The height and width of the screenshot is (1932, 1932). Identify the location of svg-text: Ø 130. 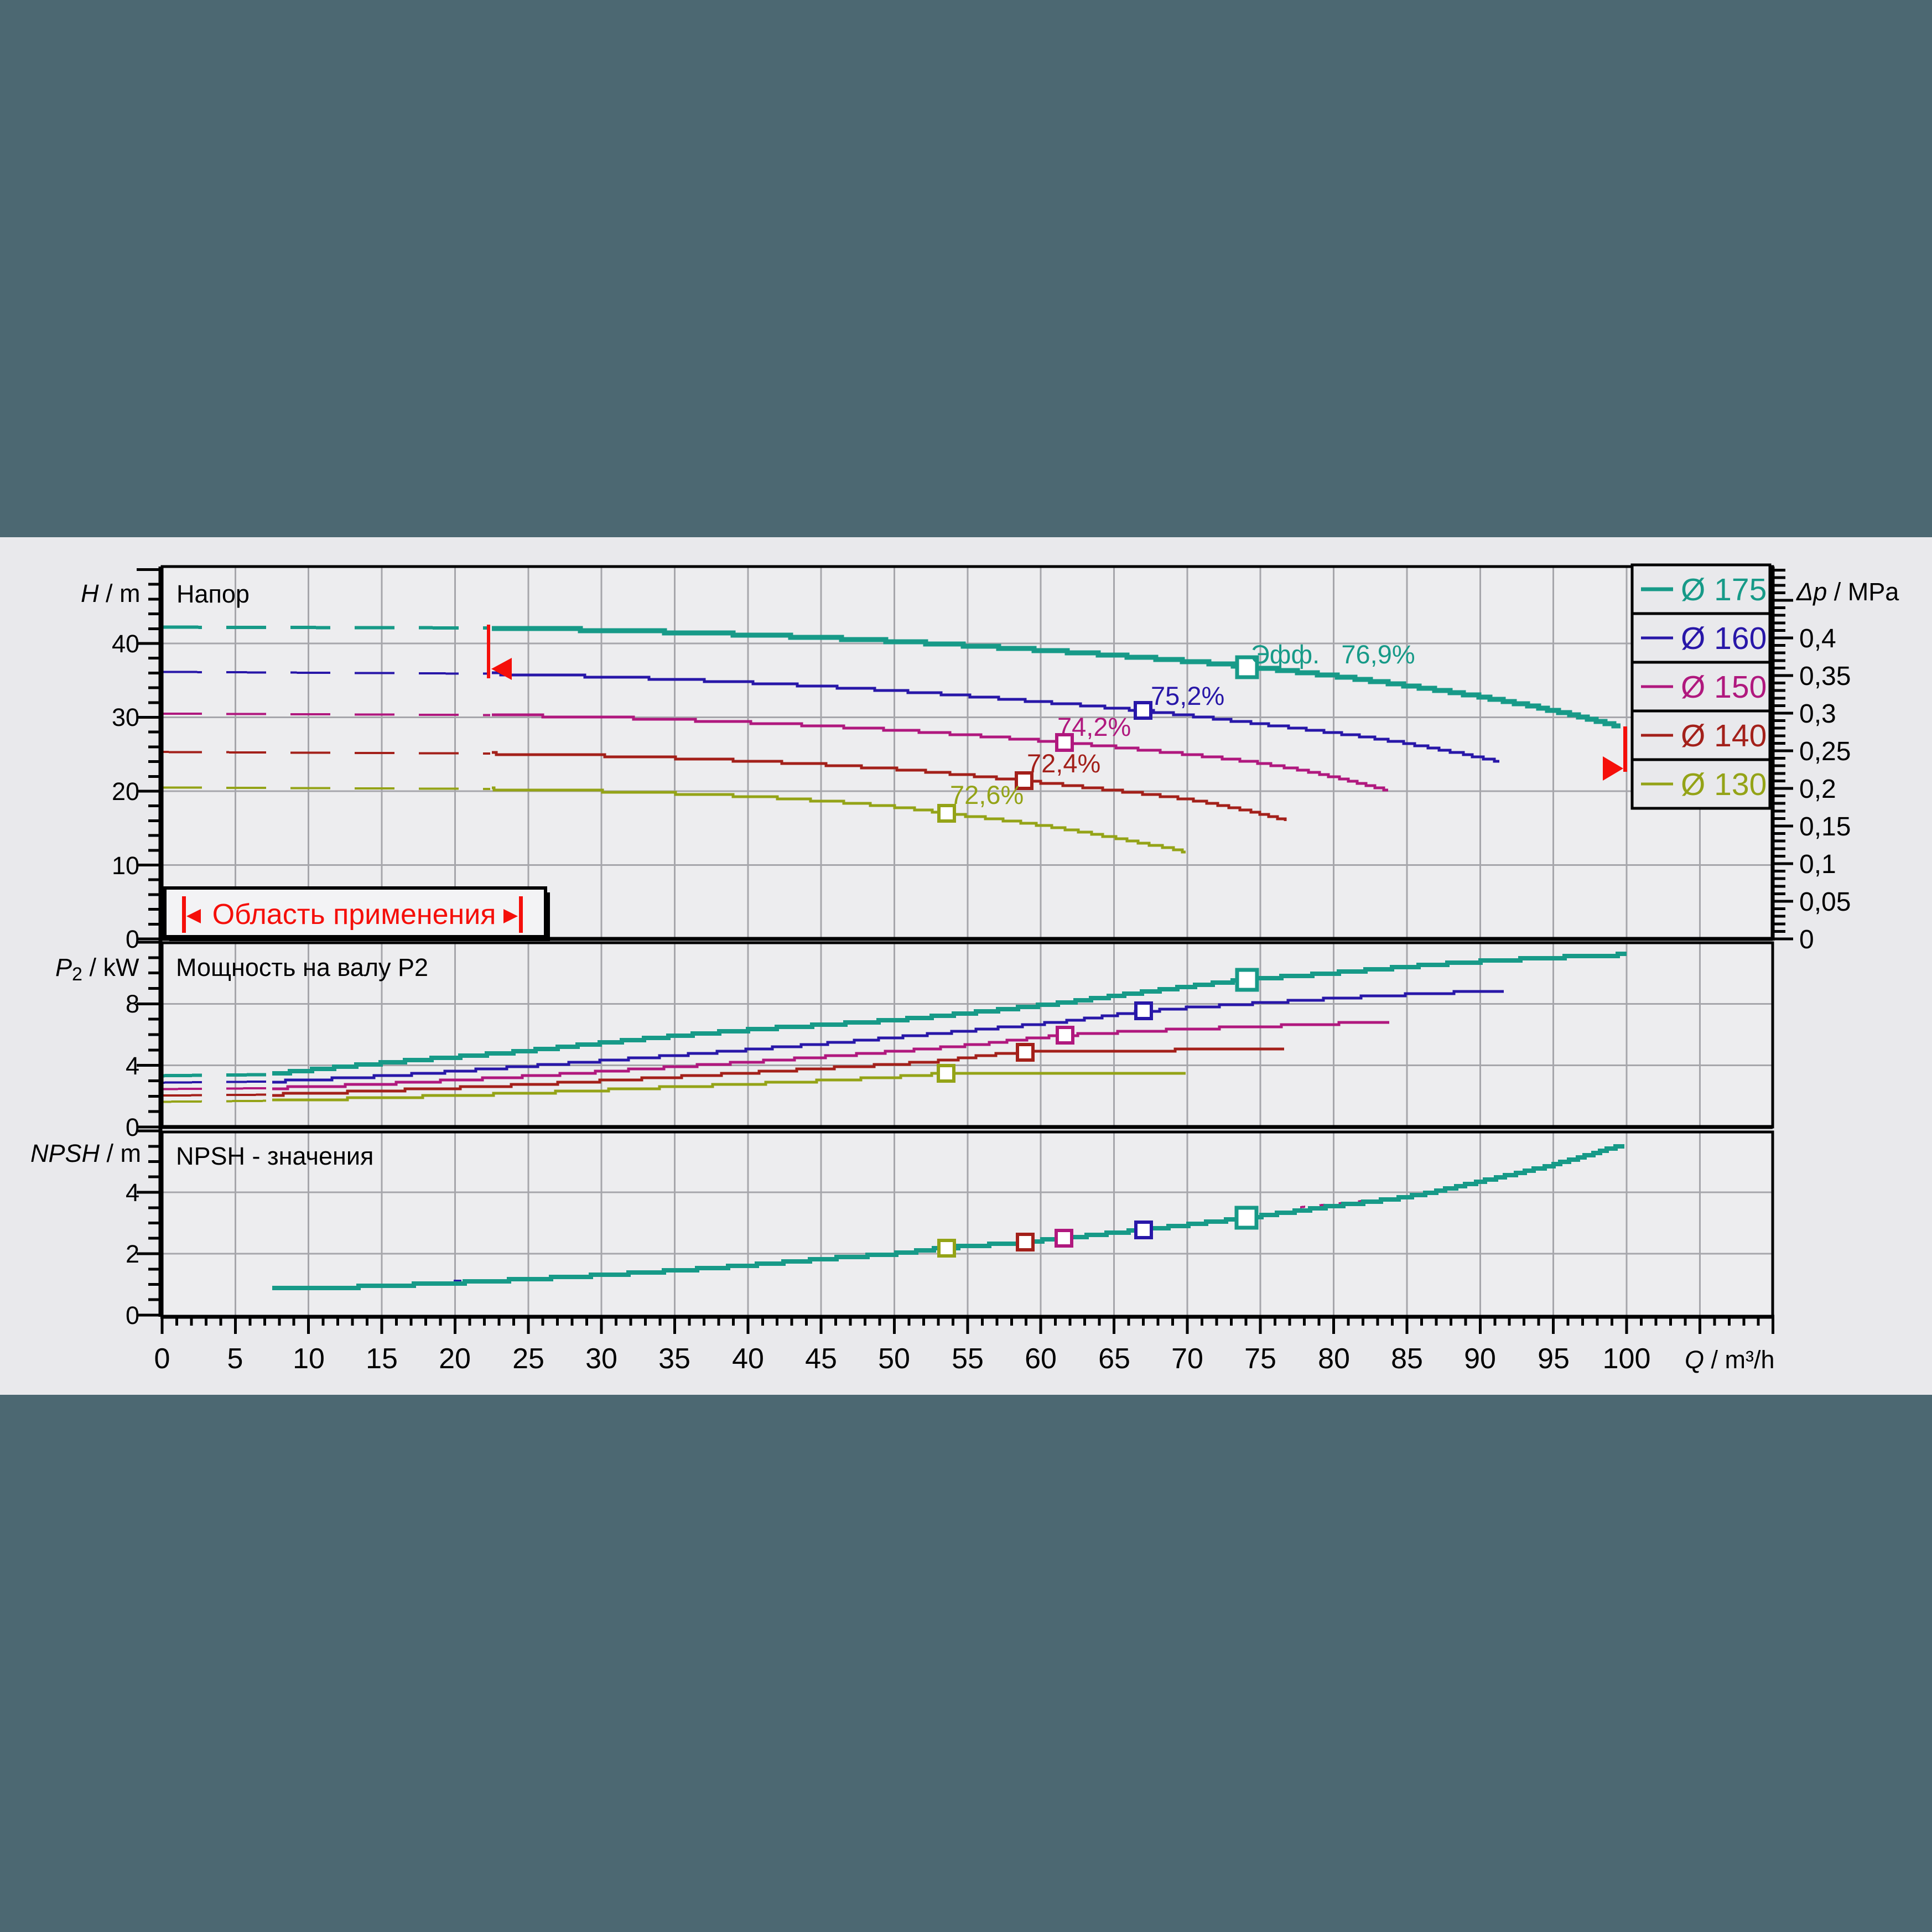
(1724, 784).